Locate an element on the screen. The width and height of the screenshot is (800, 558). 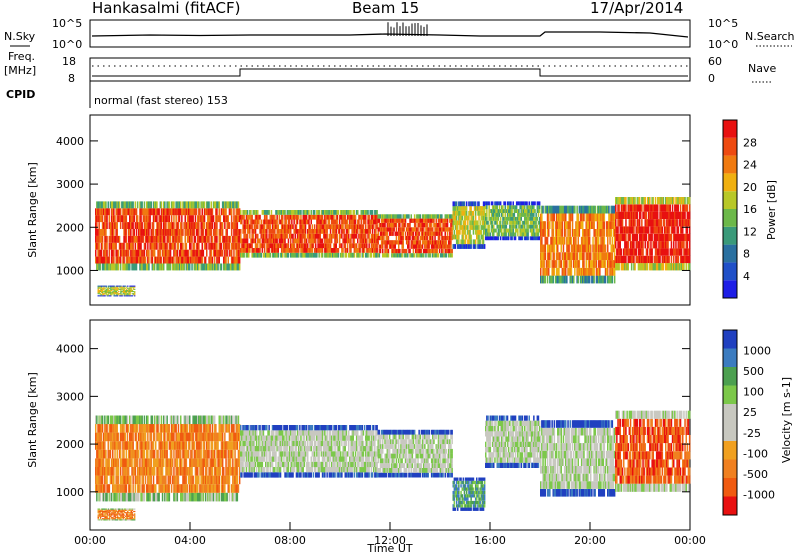
nsky-trace is located at coordinates (390, 34).